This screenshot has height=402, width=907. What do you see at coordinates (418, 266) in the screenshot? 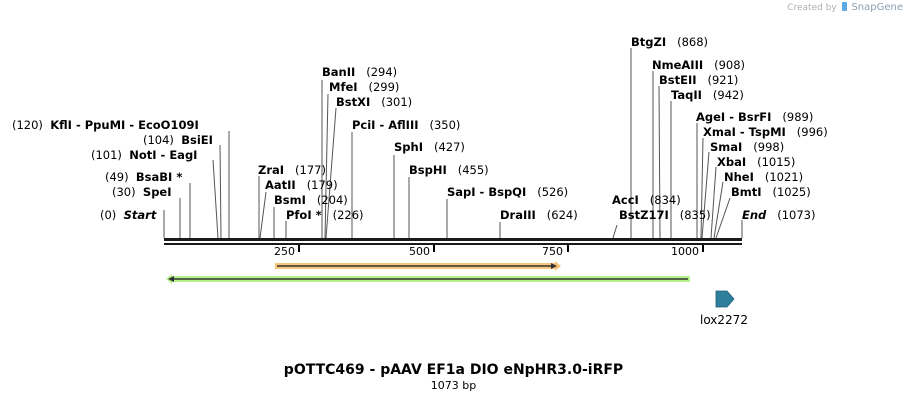
I see `orange-feature-arrow` at bounding box center [418, 266].